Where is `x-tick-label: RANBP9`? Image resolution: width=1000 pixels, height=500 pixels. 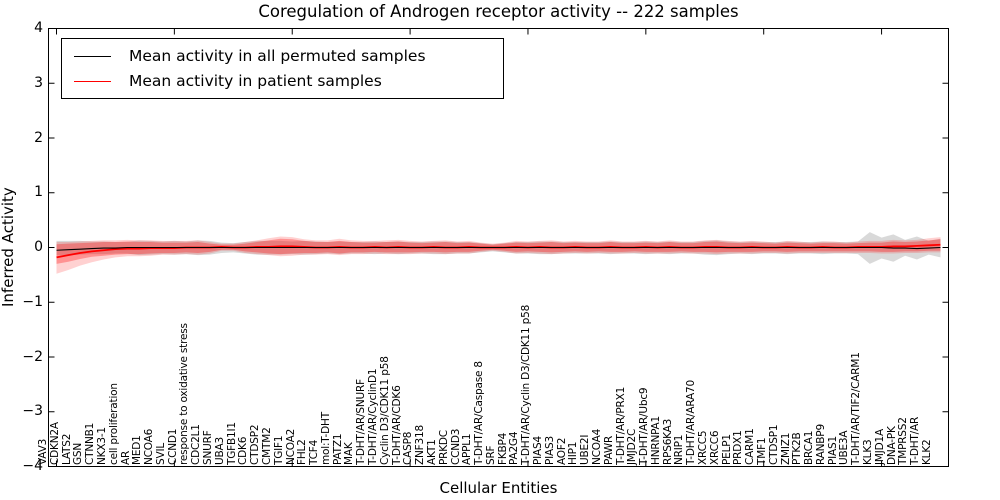 x-tick-label: RANBP9 is located at coordinates (820, 444).